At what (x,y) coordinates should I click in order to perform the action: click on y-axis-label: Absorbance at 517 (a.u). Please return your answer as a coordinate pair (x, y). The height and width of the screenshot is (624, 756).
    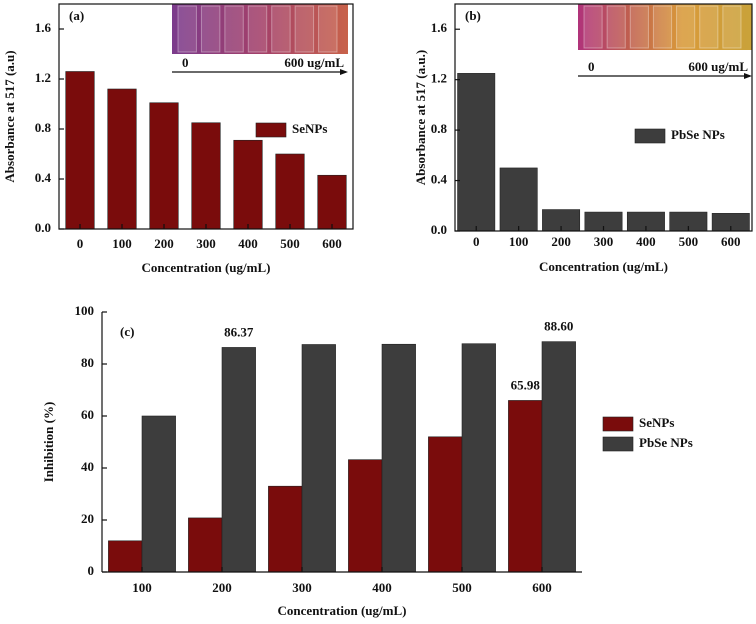
    Looking at the image, I should click on (9, 116).